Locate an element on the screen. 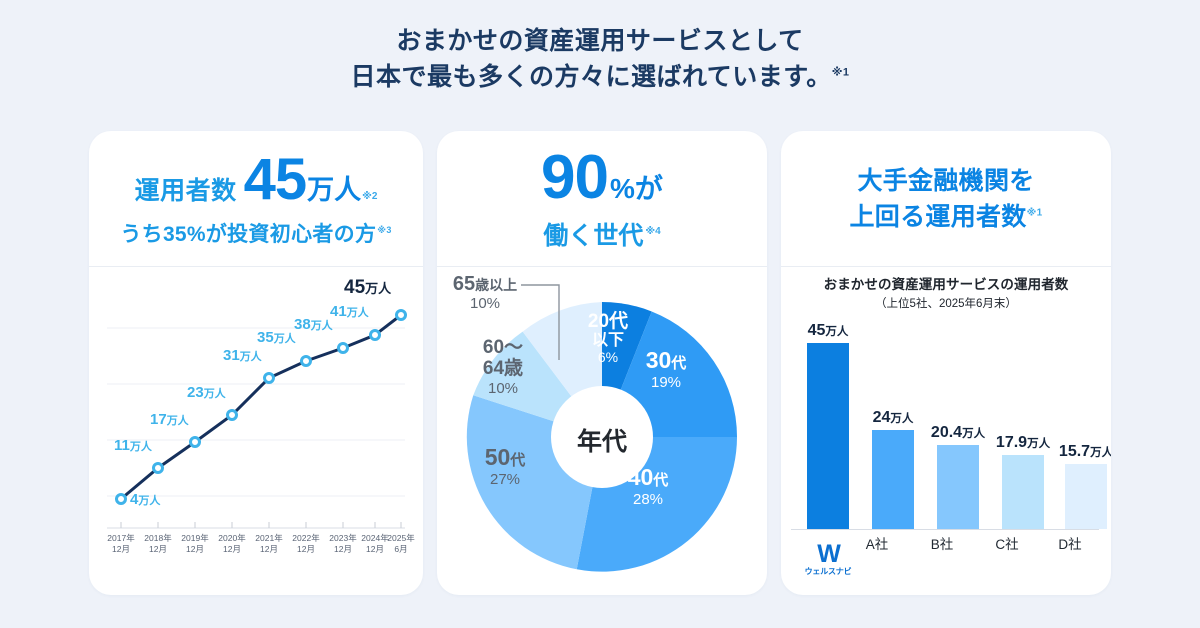  headline-line-2-text: 日本で最も多くの方々に選ばれています。 is located at coordinates (591, 76).